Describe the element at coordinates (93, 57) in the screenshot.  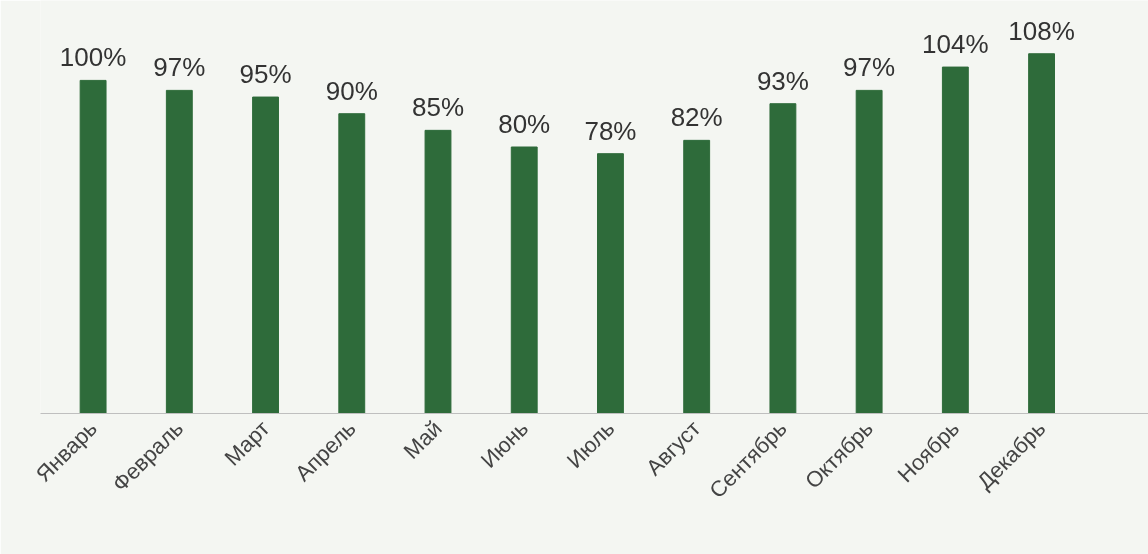
I see `data-label: 100%` at that location.